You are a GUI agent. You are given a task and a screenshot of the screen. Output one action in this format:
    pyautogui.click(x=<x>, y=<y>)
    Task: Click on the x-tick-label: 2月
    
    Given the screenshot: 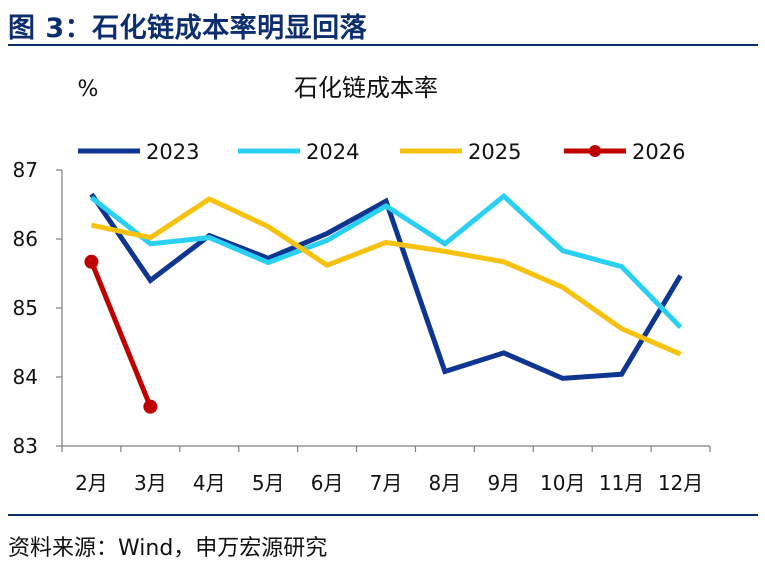 What is the action you would take?
    pyautogui.click(x=91, y=483)
    